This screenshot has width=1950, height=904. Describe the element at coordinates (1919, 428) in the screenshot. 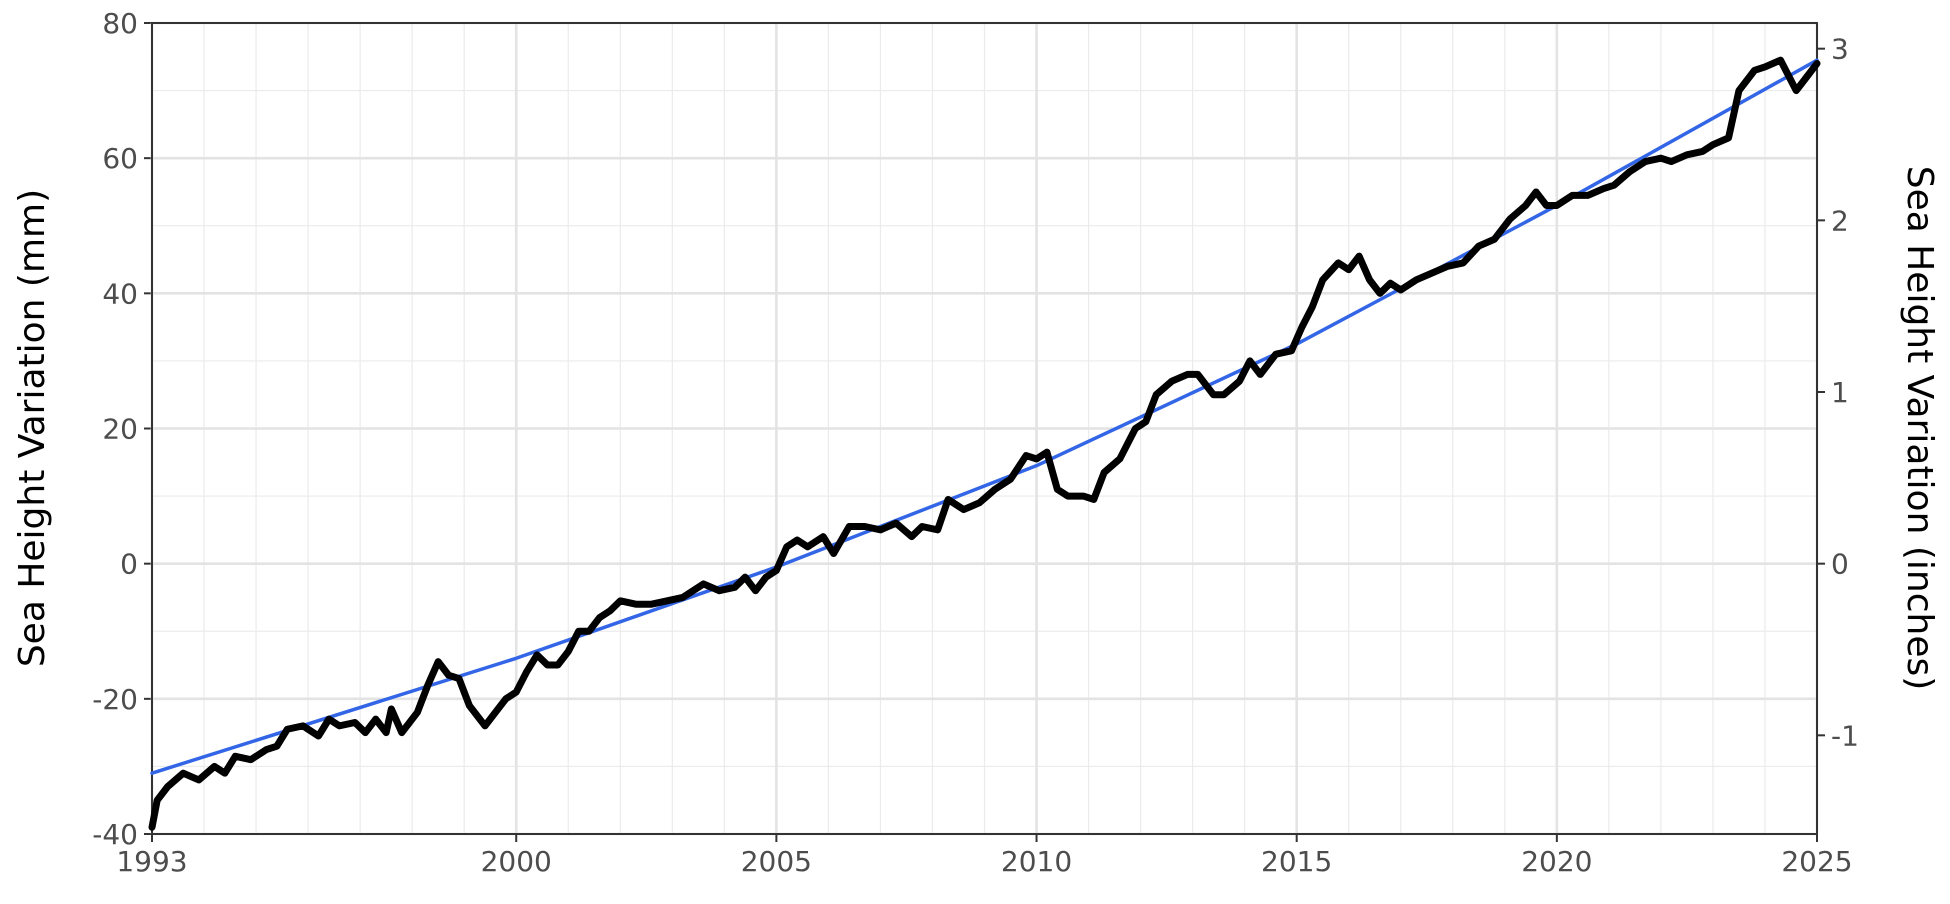

I see `y2-axis-title: Sea Height Variation (inches)` at that location.